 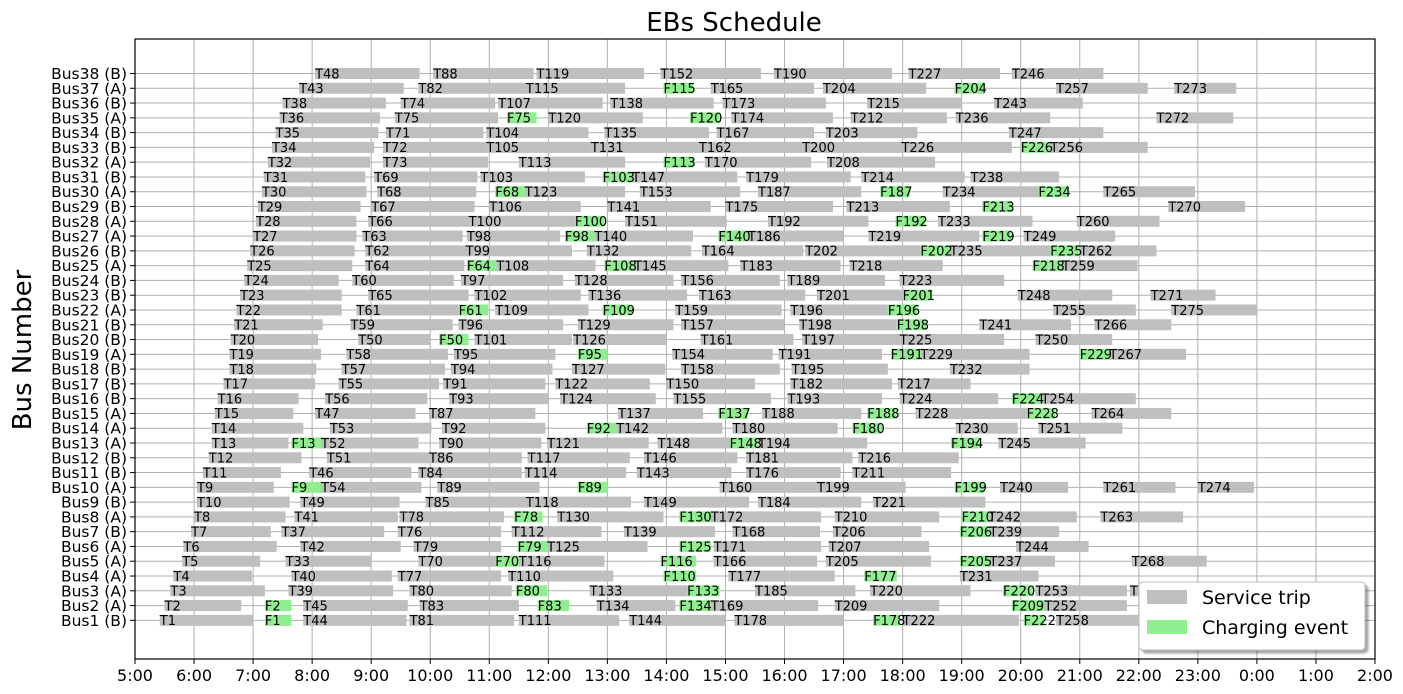 I want to click on charging-event-label: F64, so click(x=479, y=266).